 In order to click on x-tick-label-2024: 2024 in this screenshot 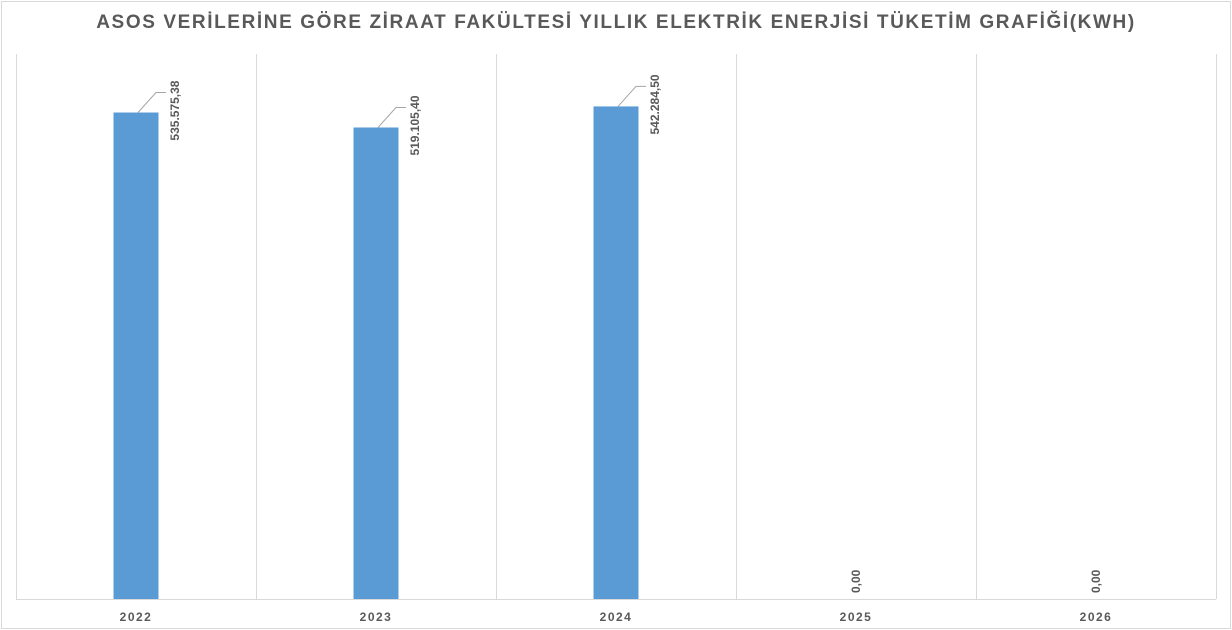, I will do `click(616, 617)`.